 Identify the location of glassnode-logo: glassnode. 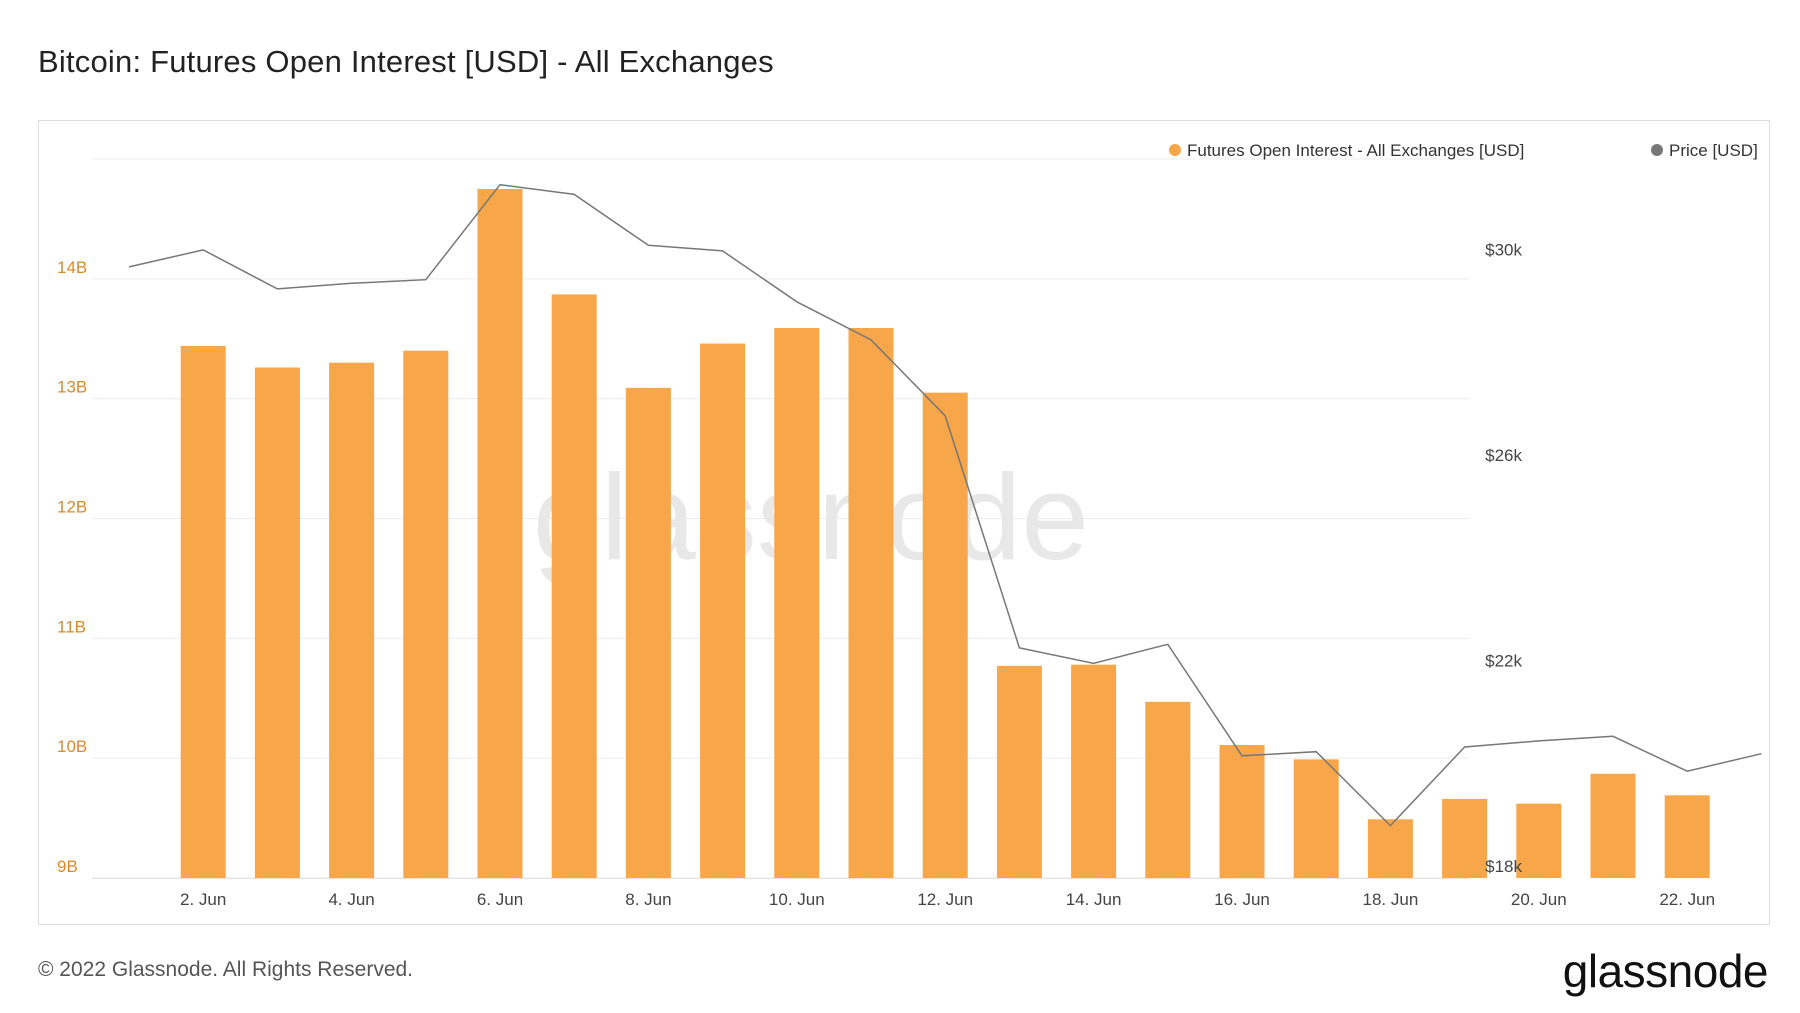
(1665, 971).